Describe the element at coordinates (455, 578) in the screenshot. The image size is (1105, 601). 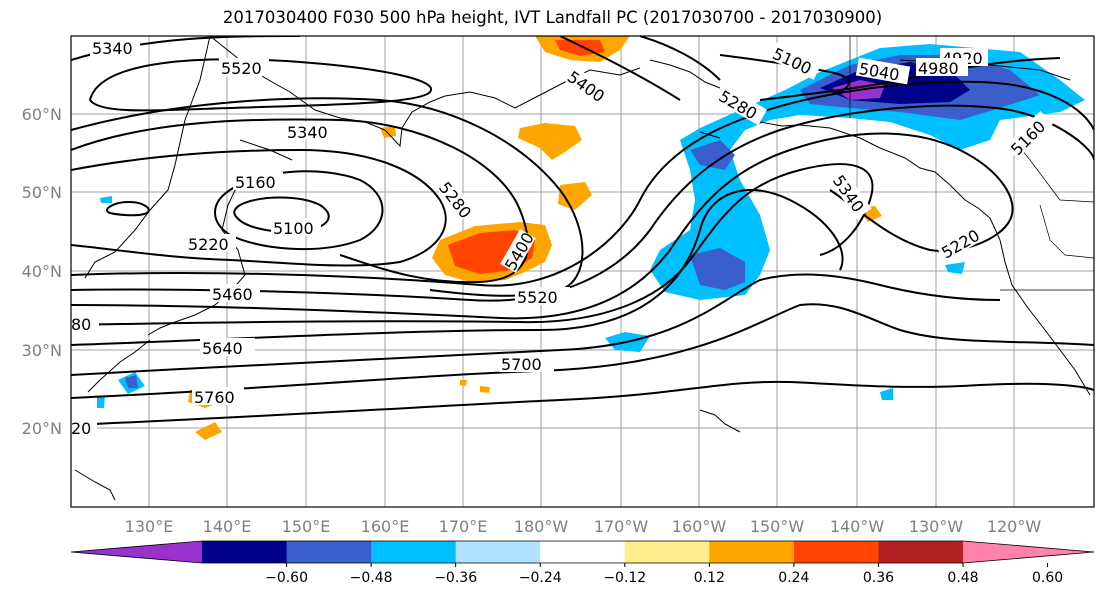
I see `colorbar-tick-label: −0.36` at that location.